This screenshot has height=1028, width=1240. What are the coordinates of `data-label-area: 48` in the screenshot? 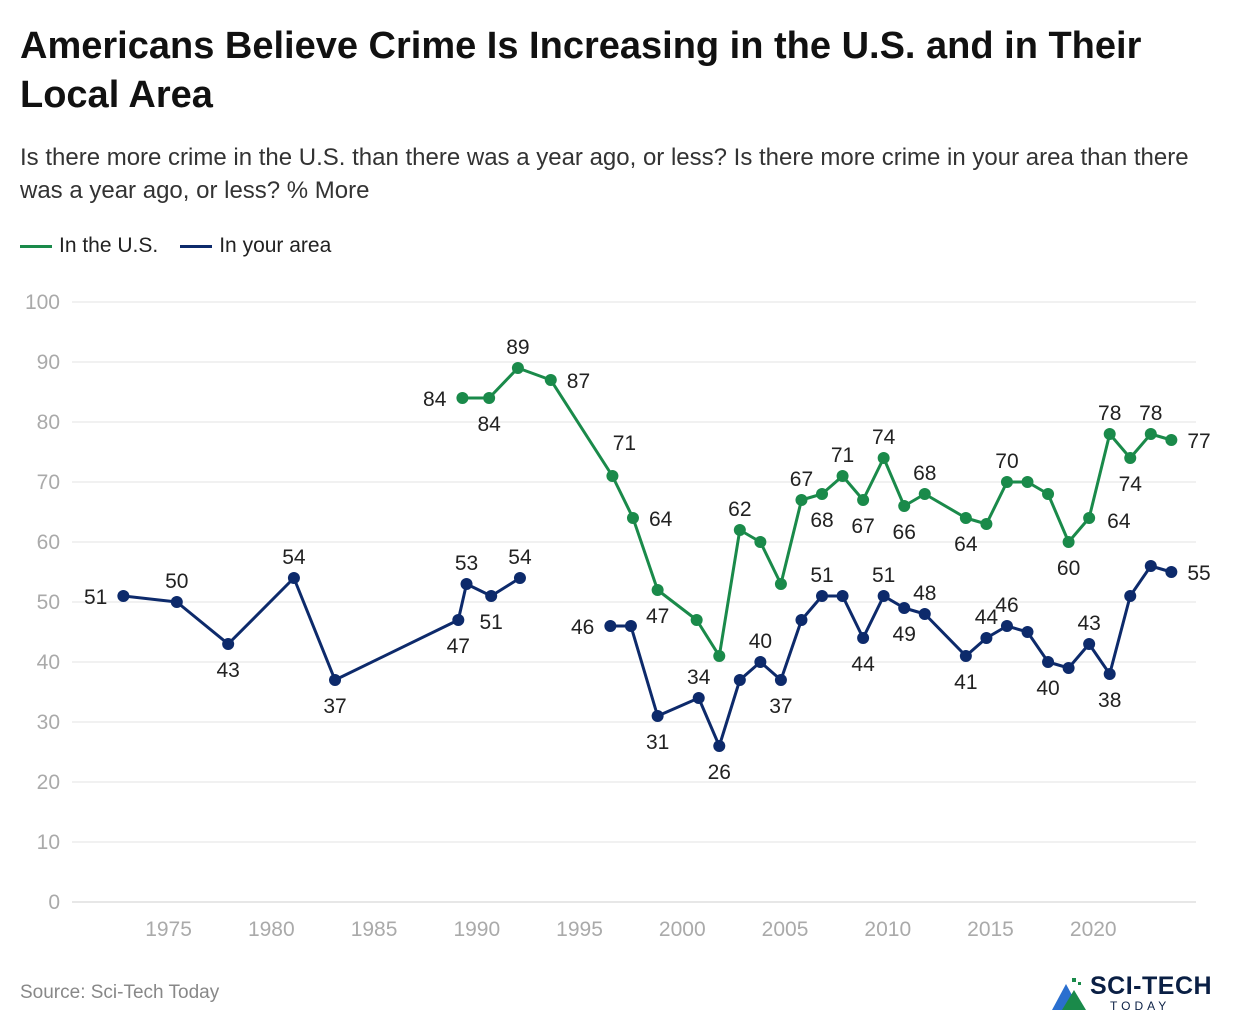 It's located at (924, 593).